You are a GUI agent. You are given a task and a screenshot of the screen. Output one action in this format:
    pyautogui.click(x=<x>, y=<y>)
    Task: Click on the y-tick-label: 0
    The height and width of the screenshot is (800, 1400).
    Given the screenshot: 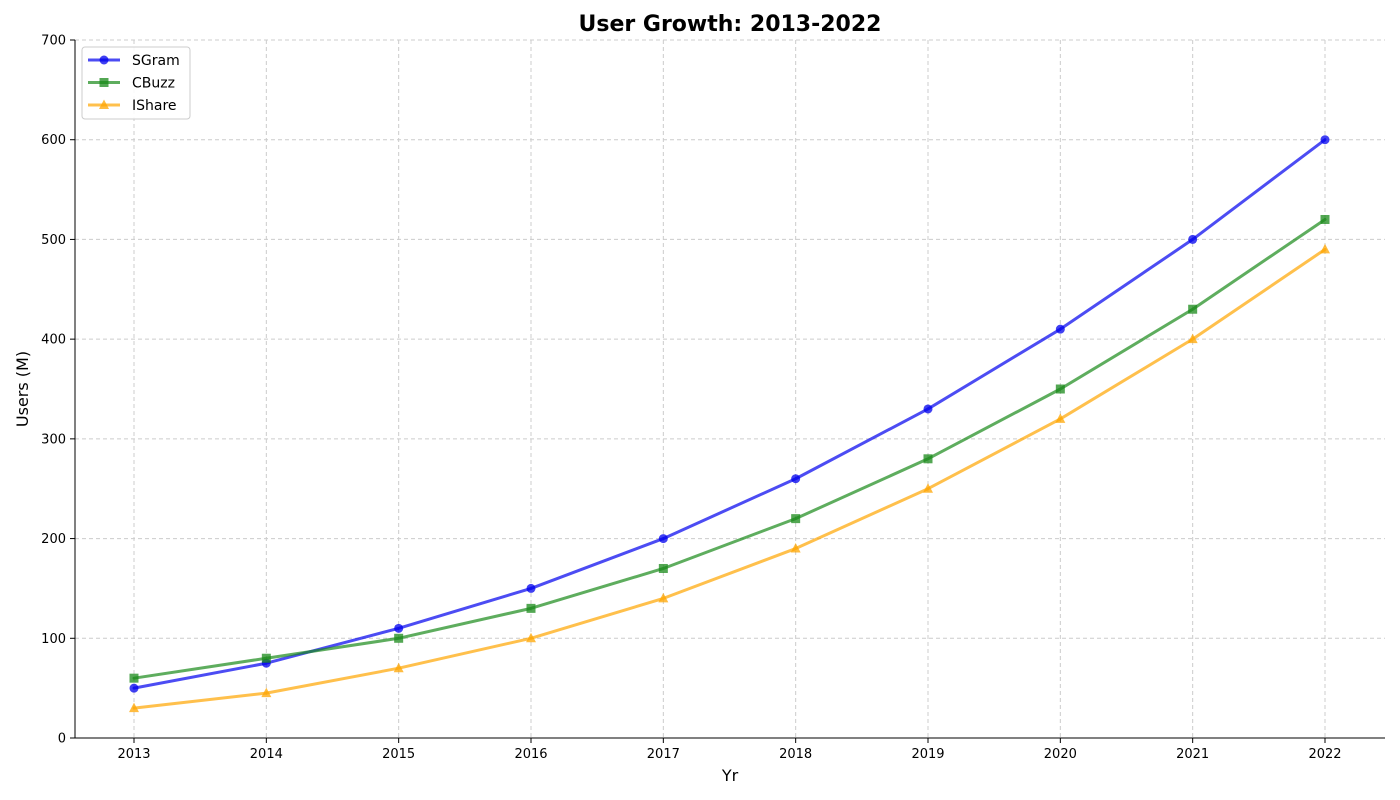 What is the action you would take?
    pyautogui.click(x=62, y=739)
    